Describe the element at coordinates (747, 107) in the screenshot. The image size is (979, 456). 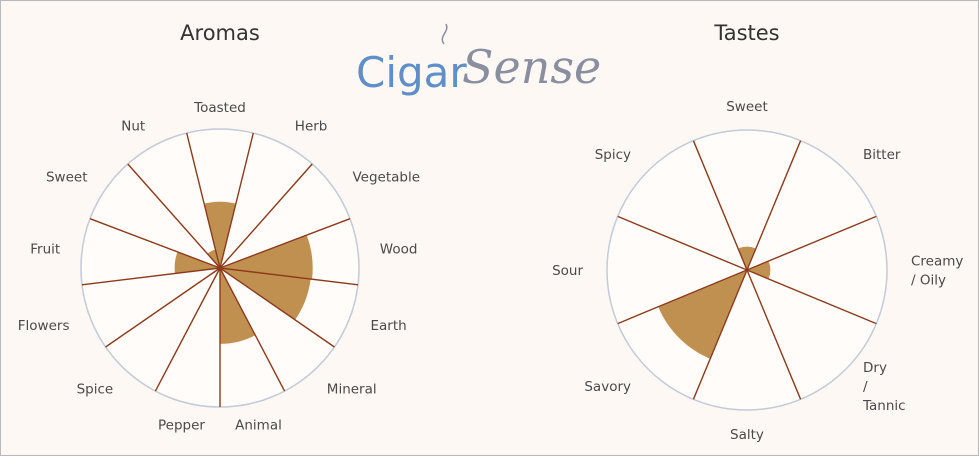
I see `tastes-label-sweet: Sweet` at that location.